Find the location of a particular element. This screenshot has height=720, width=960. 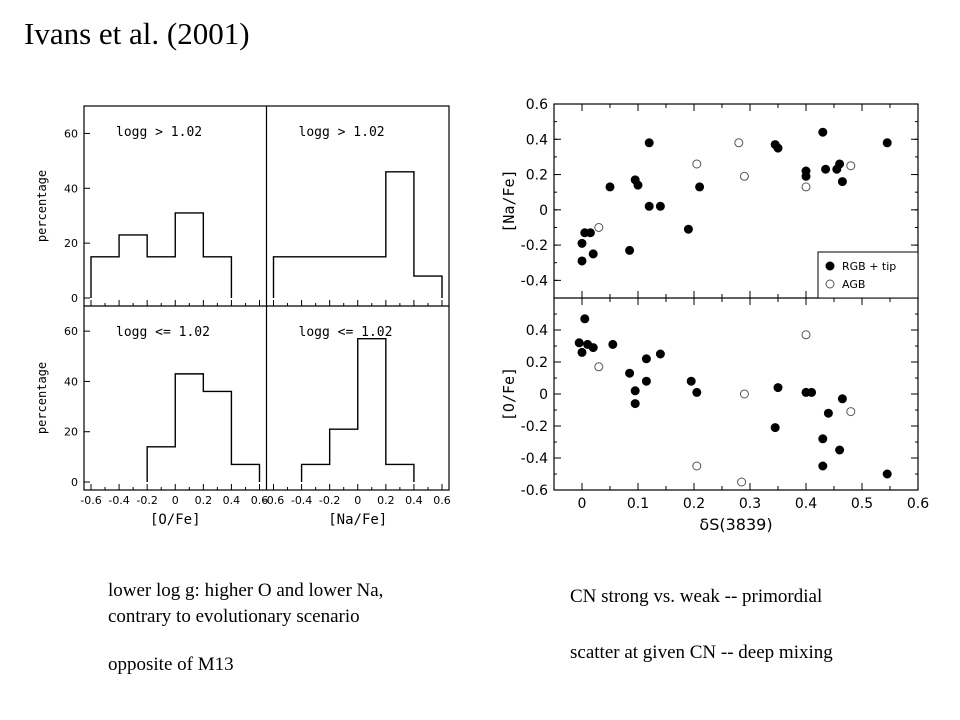

panel-label: logg > 1.02 is located at coordinates (342, 132).